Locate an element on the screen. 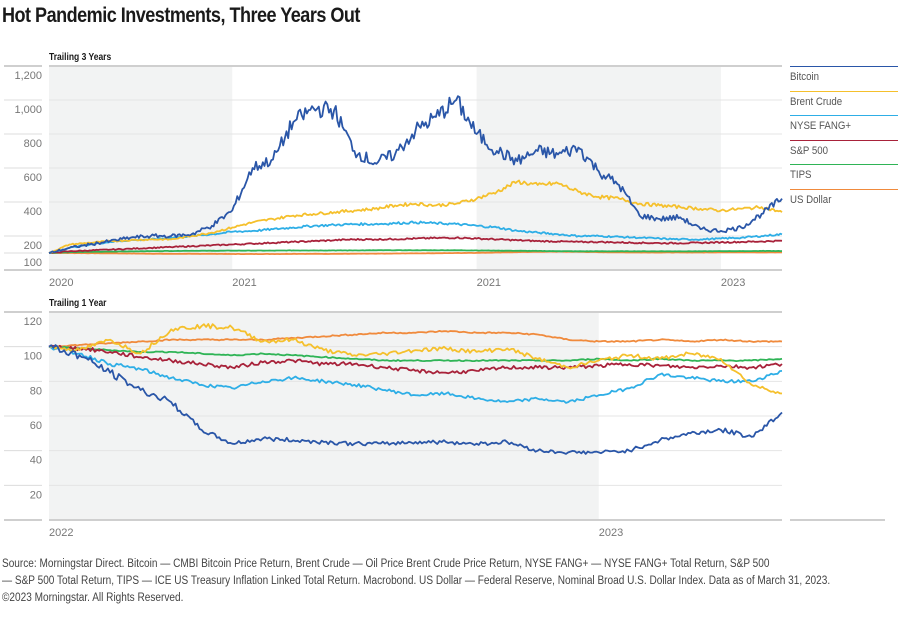  trailing-3y-y-tick-label: 400 is located at coordinates (33, 212).